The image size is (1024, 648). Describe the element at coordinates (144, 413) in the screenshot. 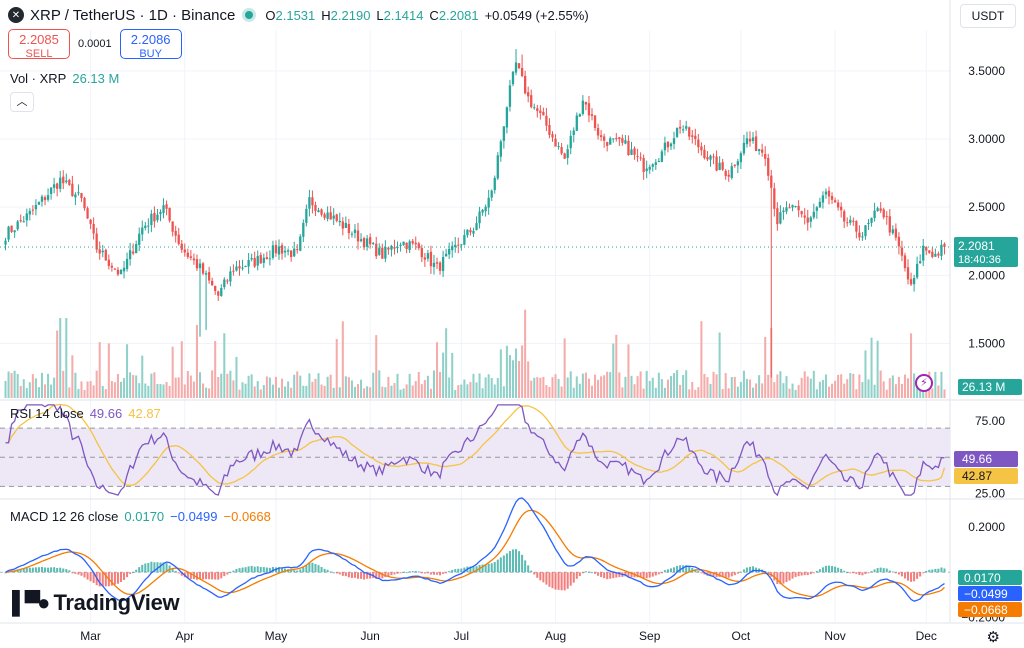

I see `rsi-ma-value: 42.87` at that location.